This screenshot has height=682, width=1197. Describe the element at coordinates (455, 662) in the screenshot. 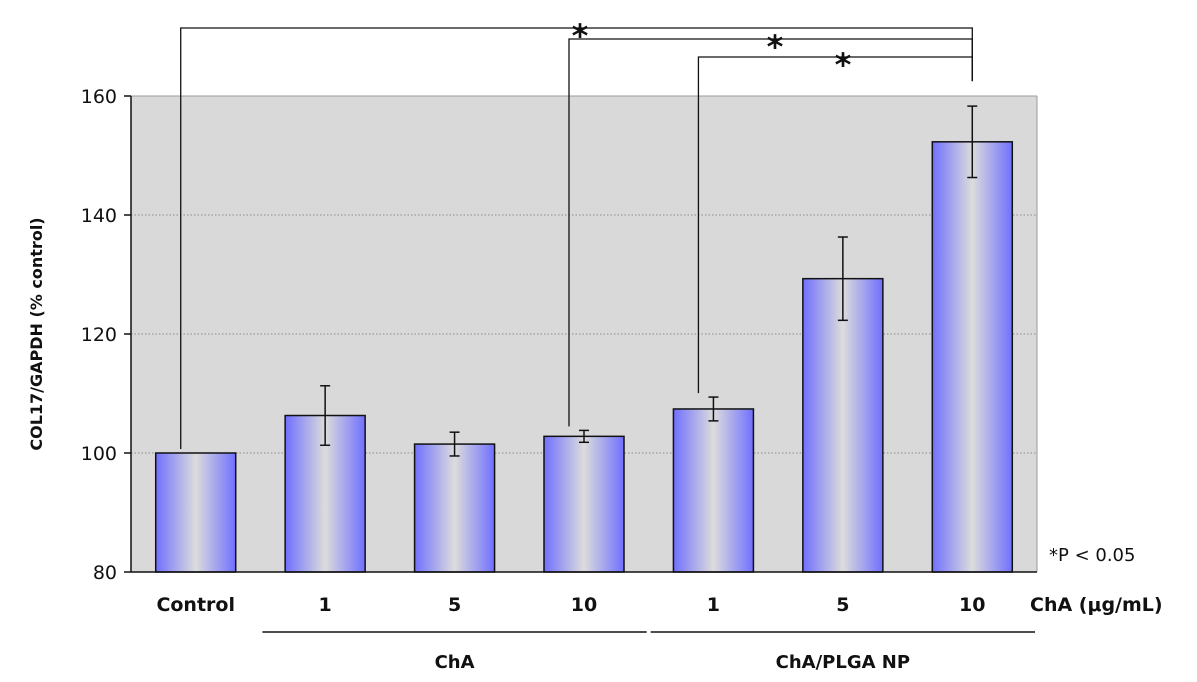

I see `group-label: ChA` at that location.